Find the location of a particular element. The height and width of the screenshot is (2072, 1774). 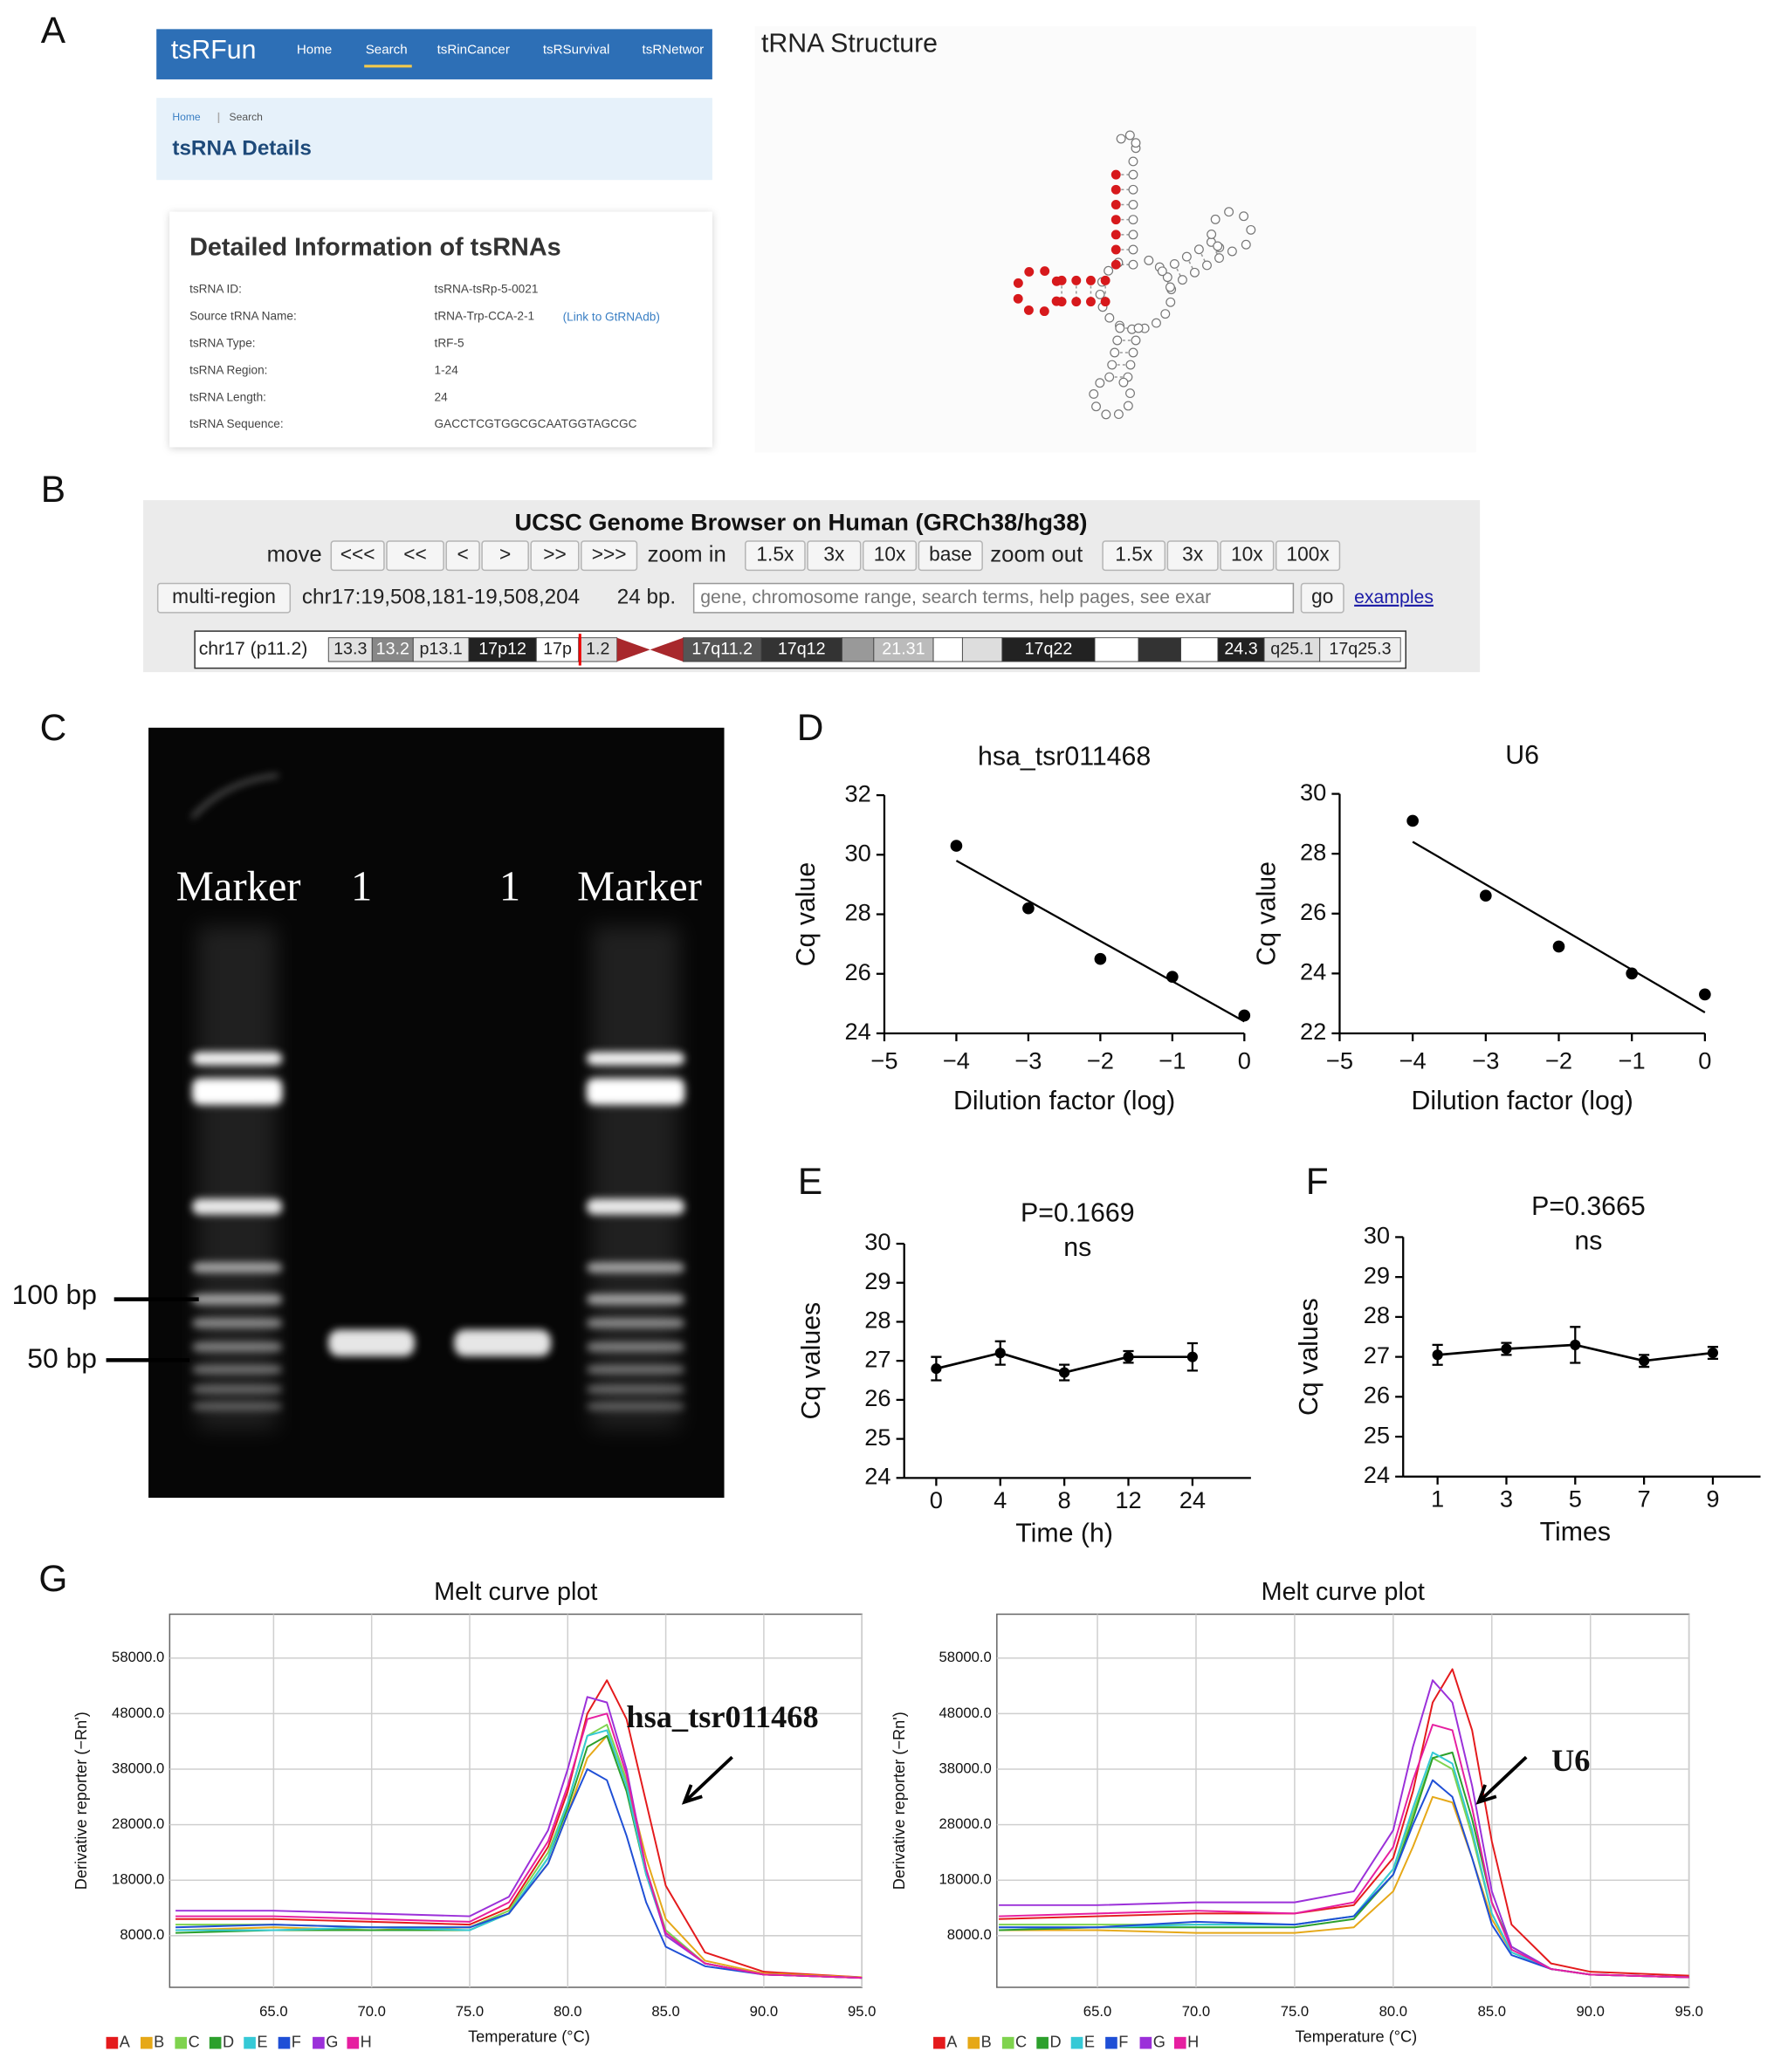

y-tick-label: 26 is located at coordinates (1313, 911).